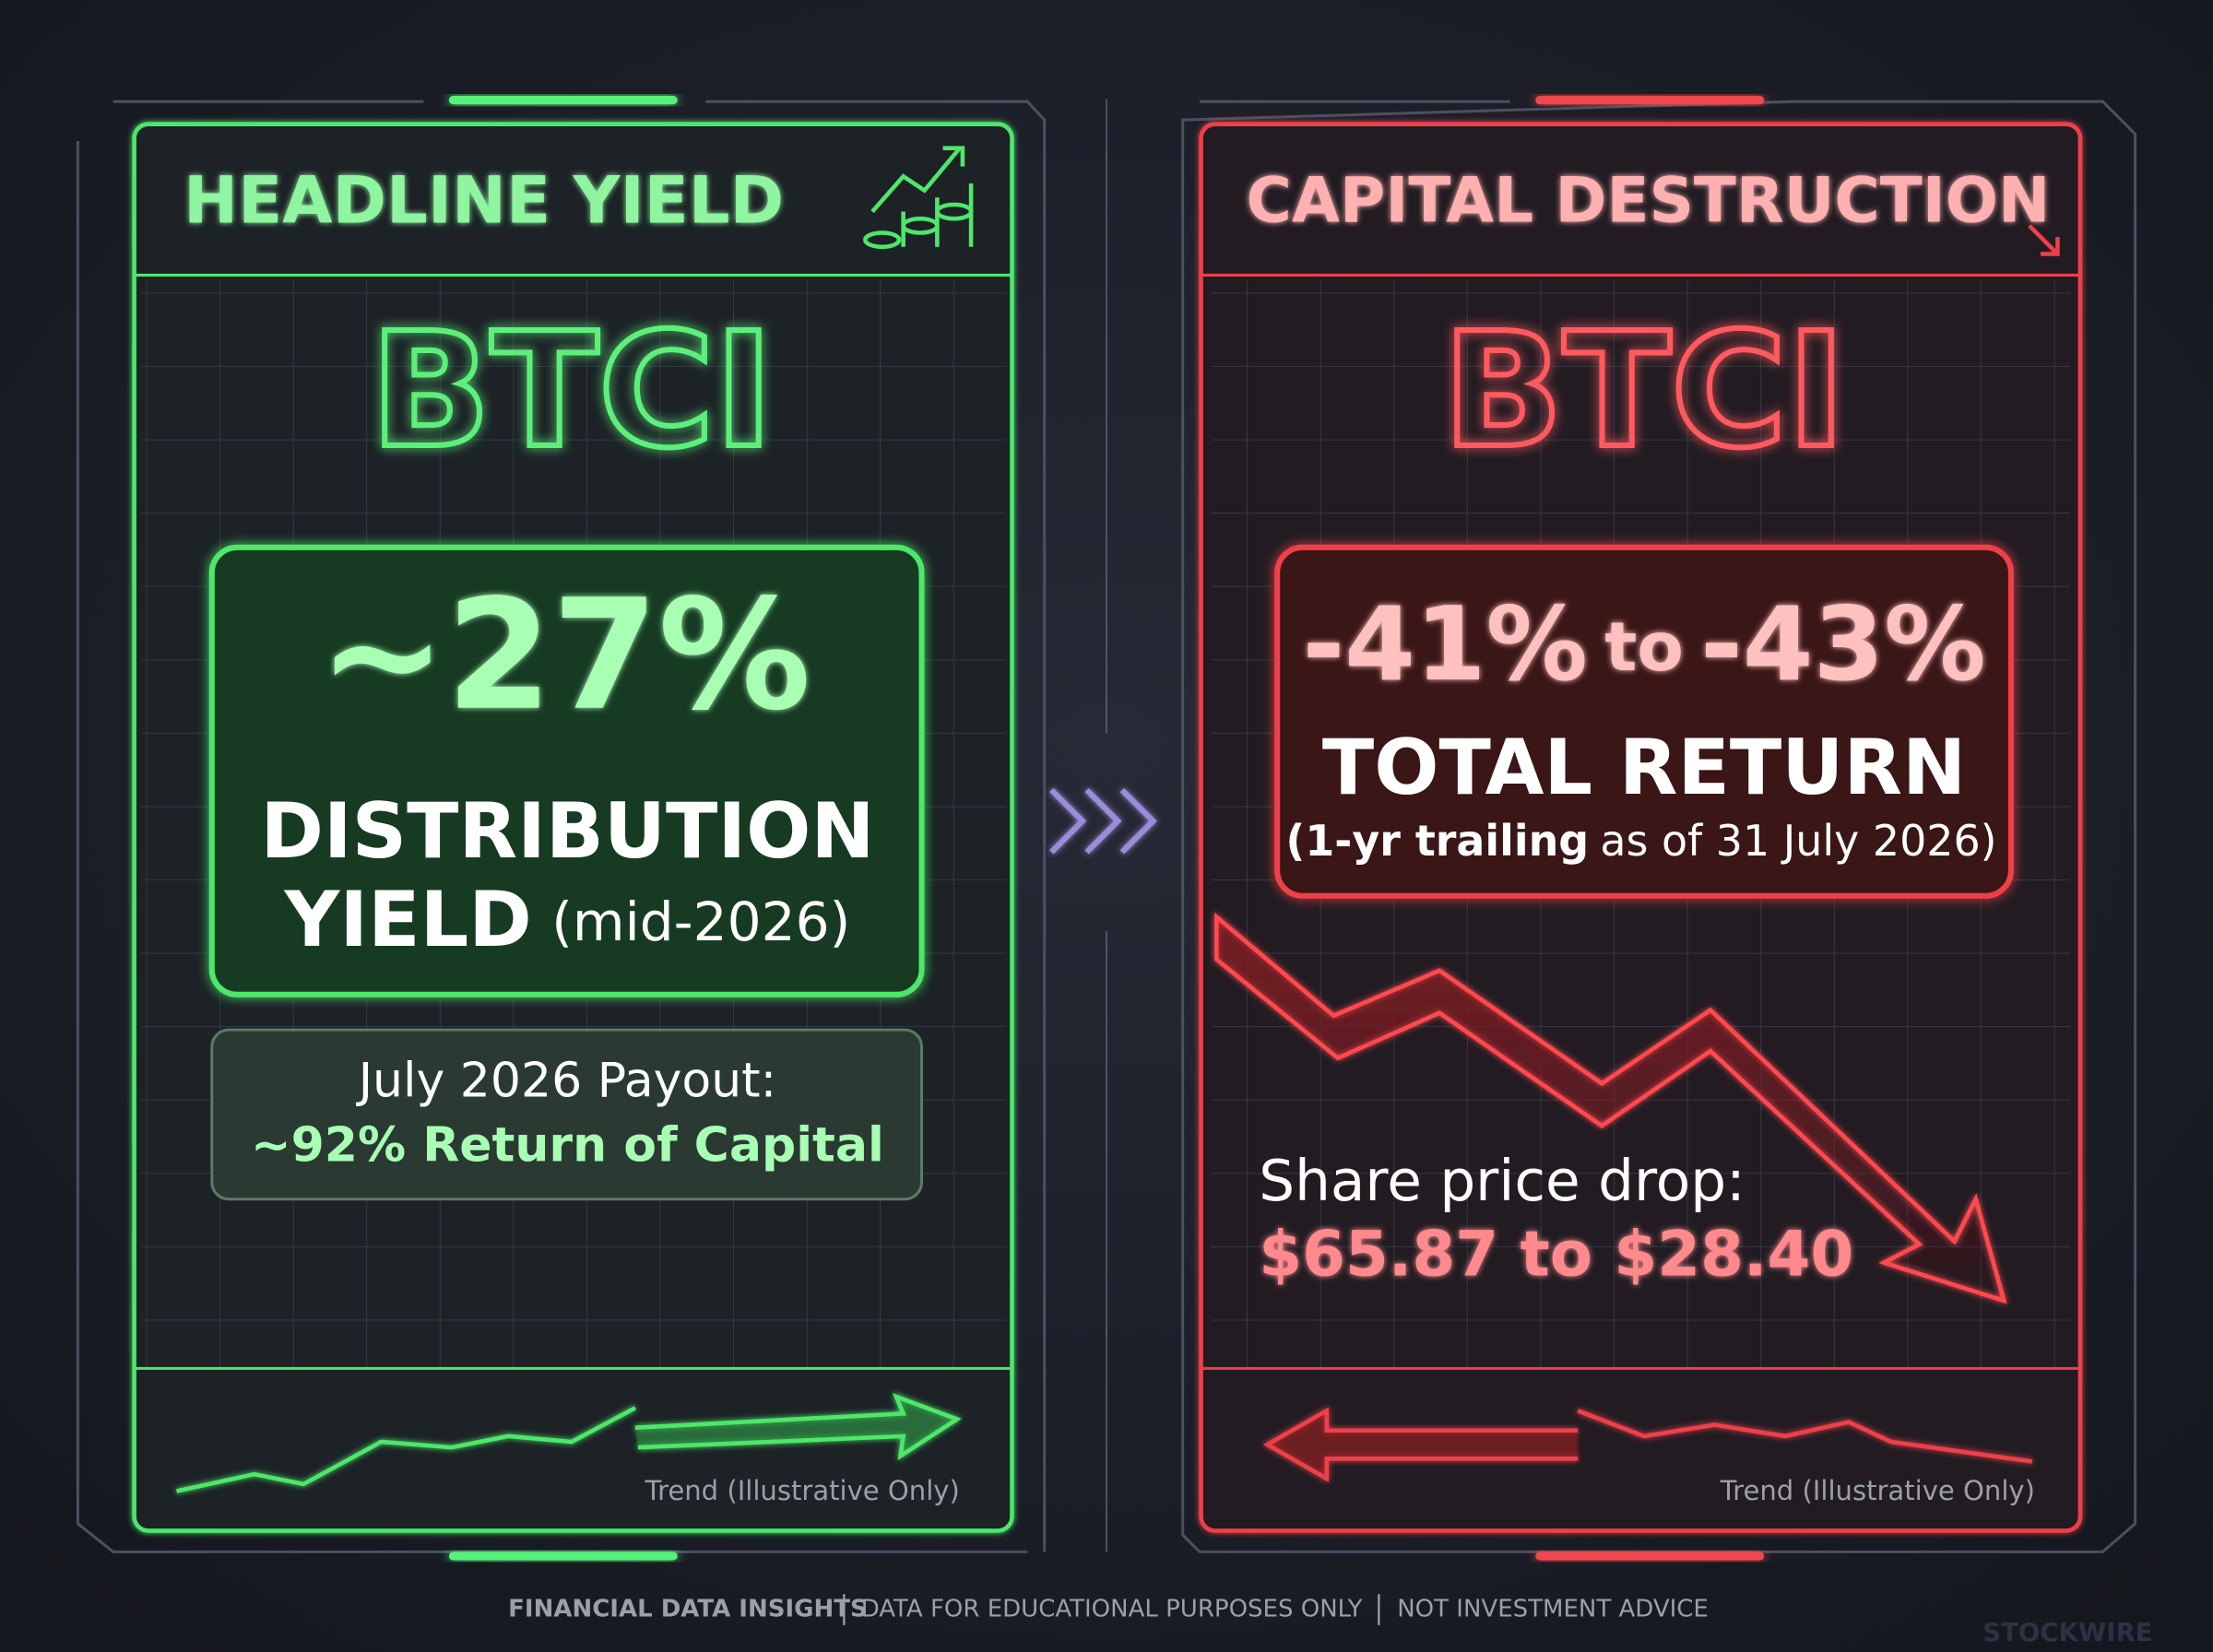  What do you see at coordinates (1502, 1181) in the screenshot?
I see `drop-line: Share price drop:` at bounding box center [1502, 1181].